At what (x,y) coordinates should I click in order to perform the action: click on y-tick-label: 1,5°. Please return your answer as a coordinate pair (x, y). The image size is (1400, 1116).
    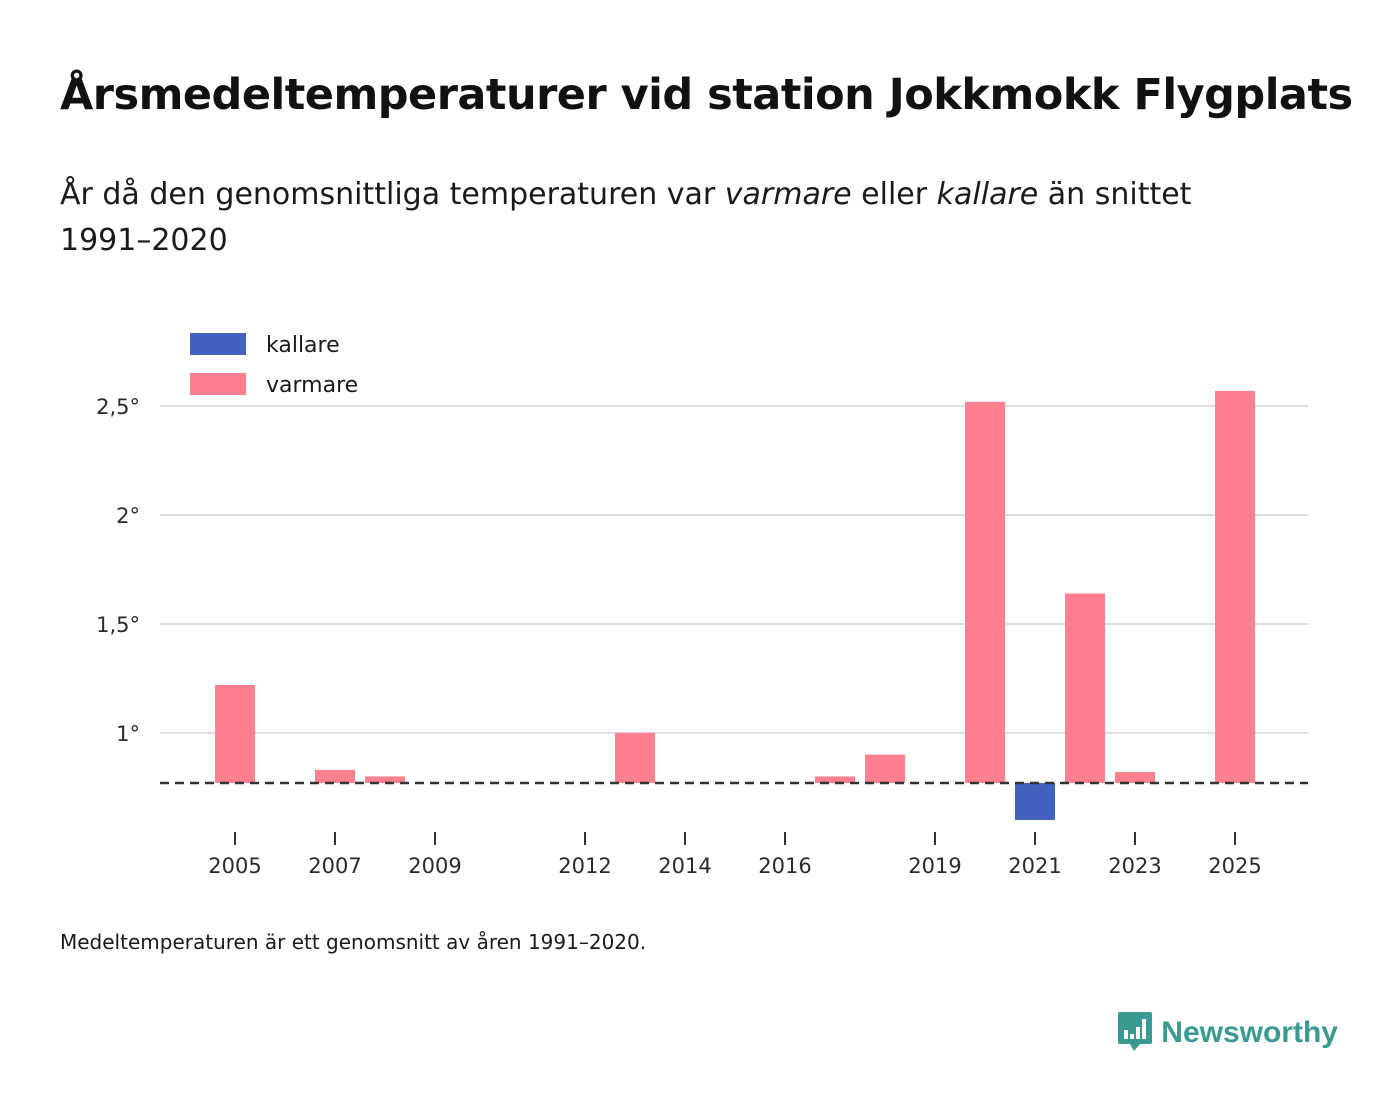
    Looking at the image, I should click on (118, 625).